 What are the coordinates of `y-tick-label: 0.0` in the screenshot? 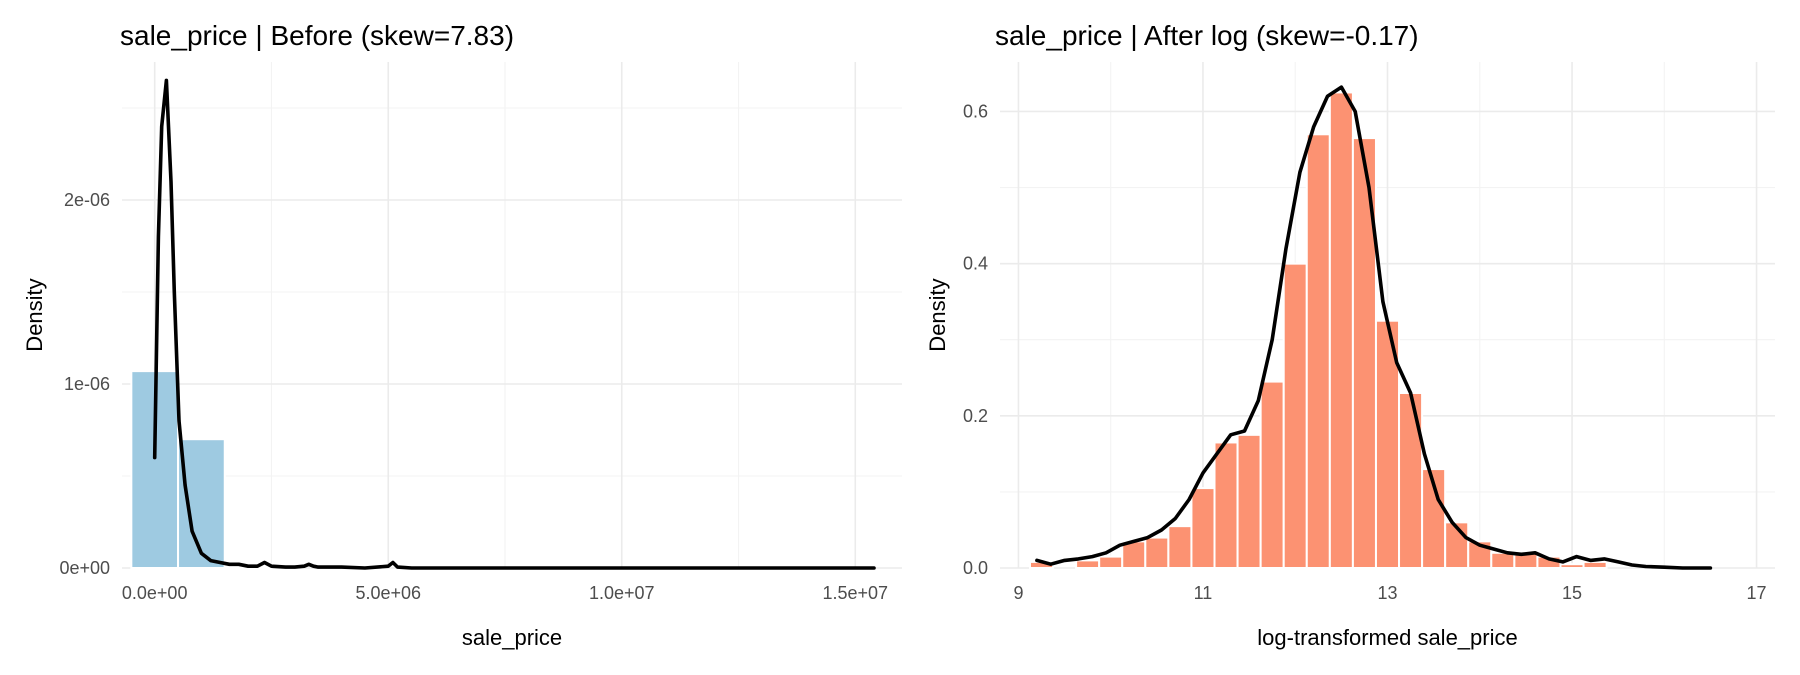 It's located at (975, 568).